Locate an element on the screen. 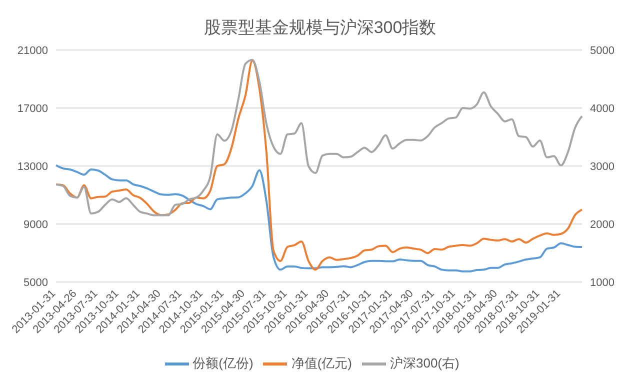  y-tick-label: 13000 is located at coordinates (32, 166).